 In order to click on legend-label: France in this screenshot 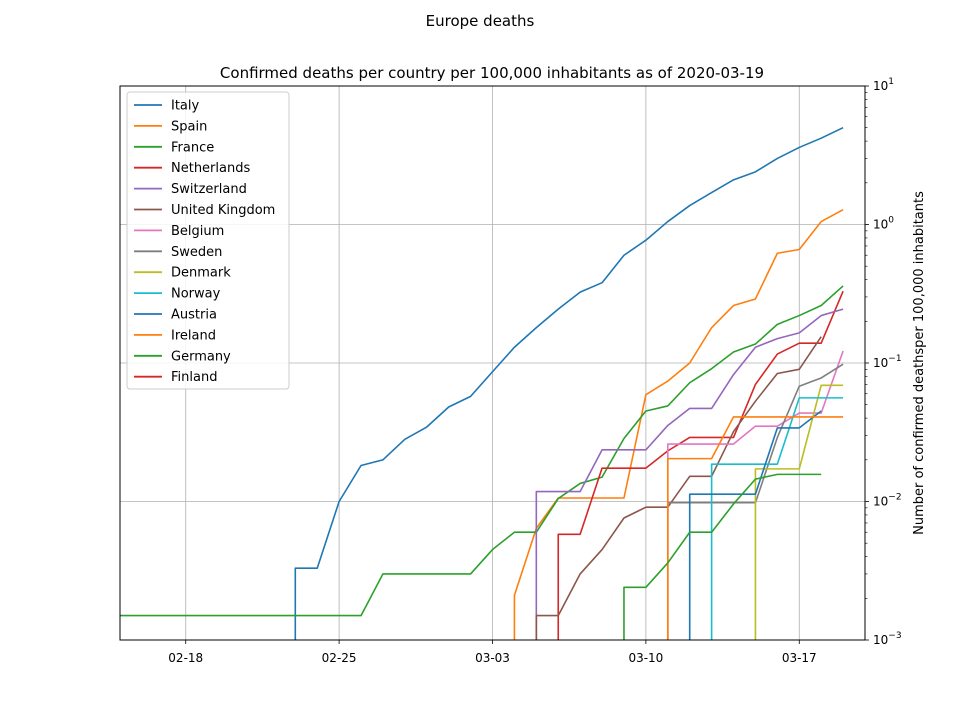, I will do `click(192, 147)`.